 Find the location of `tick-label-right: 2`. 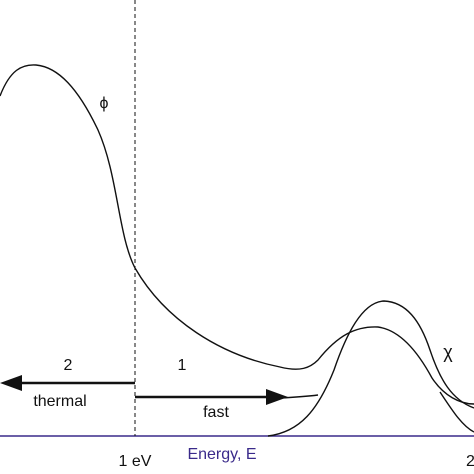

tick-label-right: 2 is located at coordinates (470, 461).